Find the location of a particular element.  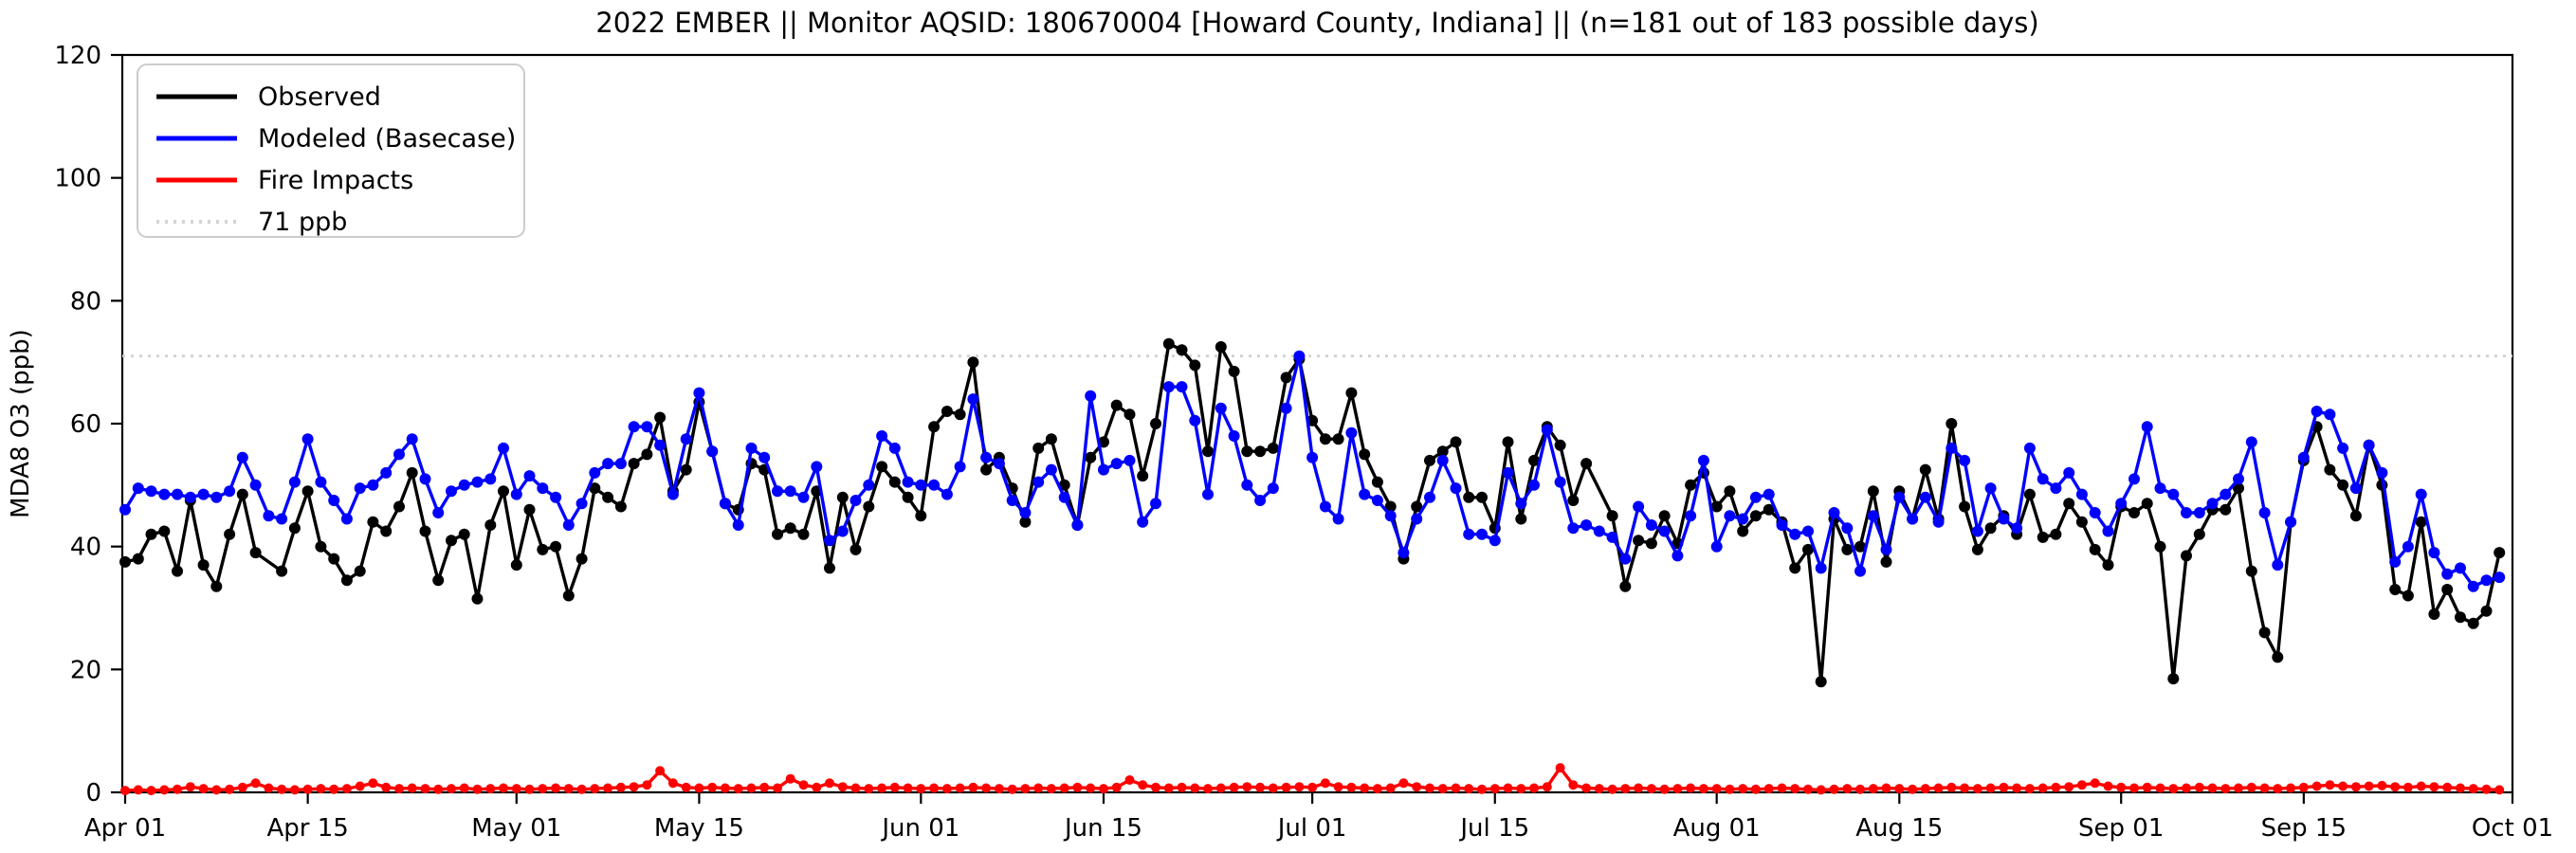

y-tick-label: 120 is located at coordinates (77, 56).